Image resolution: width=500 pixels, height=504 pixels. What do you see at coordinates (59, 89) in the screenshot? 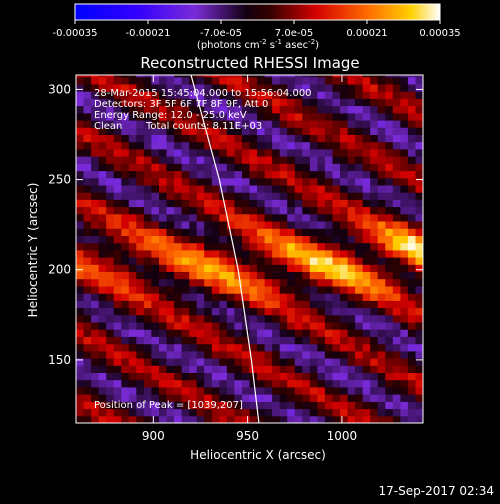
I see `y-tick-label: 300` at bounding box center [59, 89].